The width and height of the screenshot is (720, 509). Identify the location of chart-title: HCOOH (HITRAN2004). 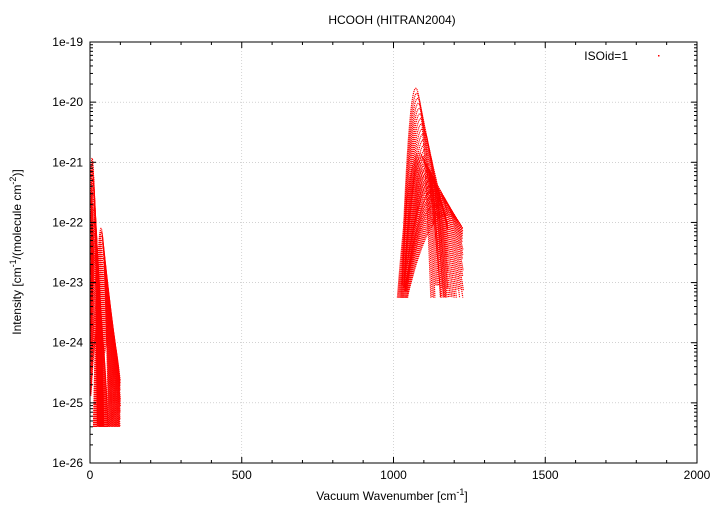
(391, 20).